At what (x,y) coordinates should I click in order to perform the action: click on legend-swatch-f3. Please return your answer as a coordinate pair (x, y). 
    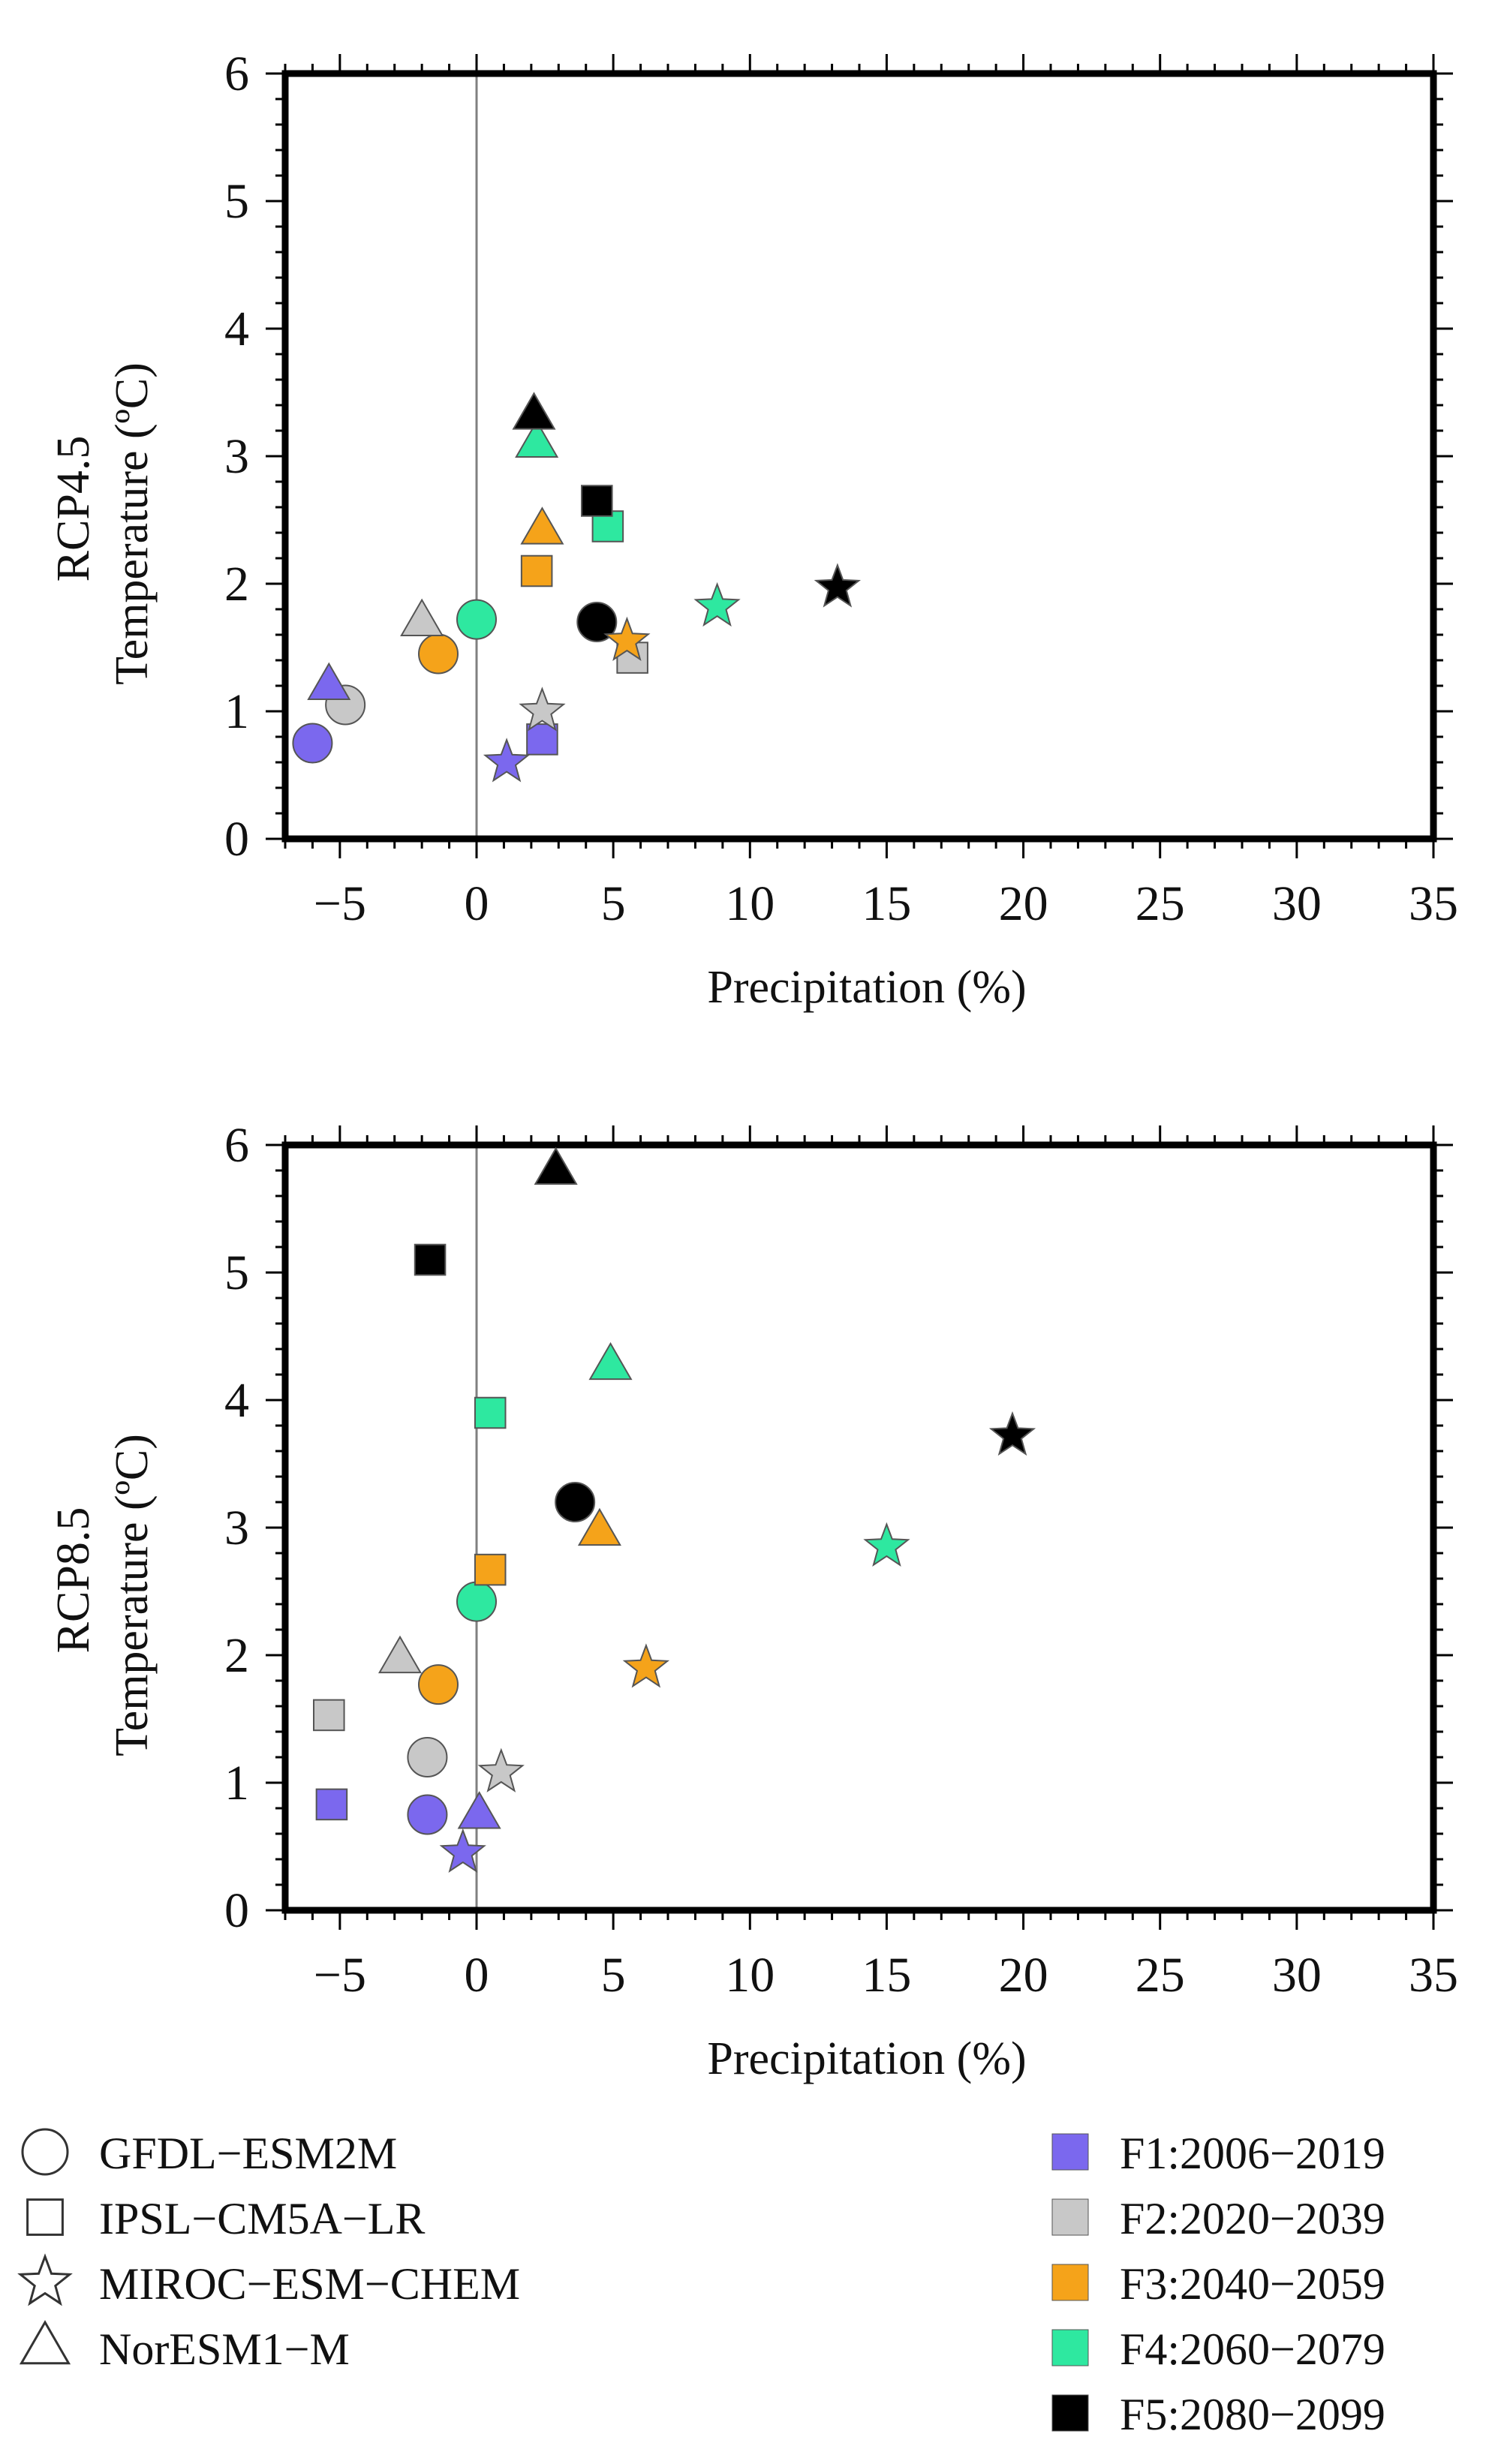
    Looking at the image, I should click on (1070, 2282).